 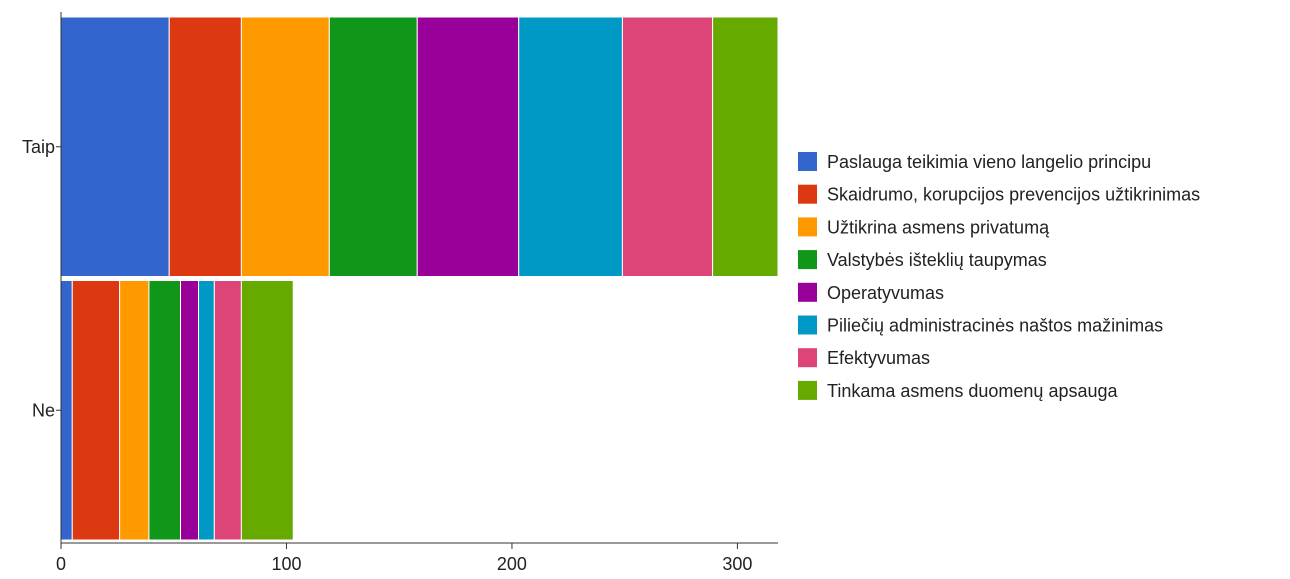 I want to click on bar-taip-tinkama-asmens-duomenu-apsauga, so click(x=745, y=146).